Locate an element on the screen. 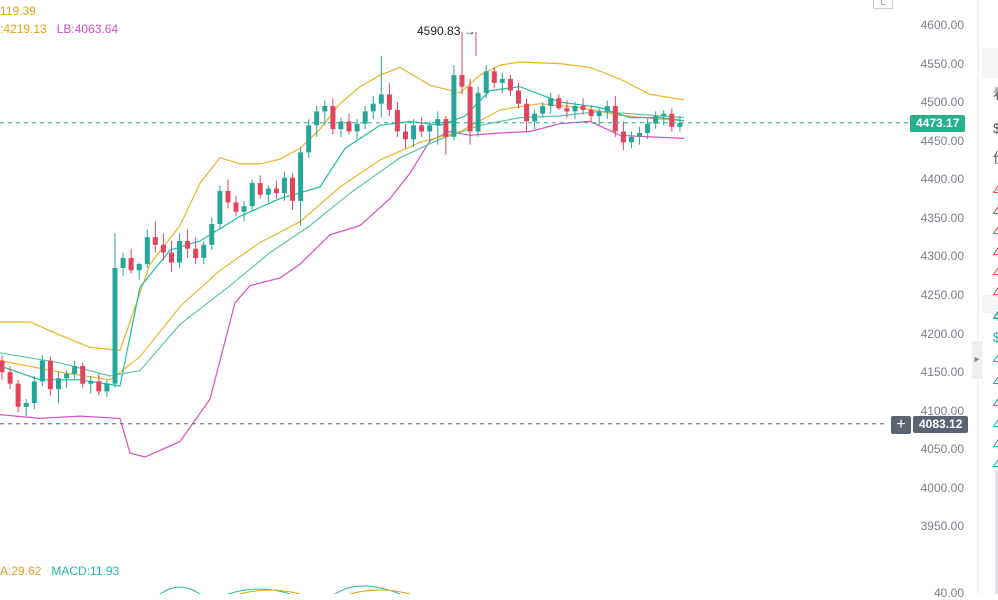  y-axis-tick: 4150.00 is located at coordinates (942, 372).